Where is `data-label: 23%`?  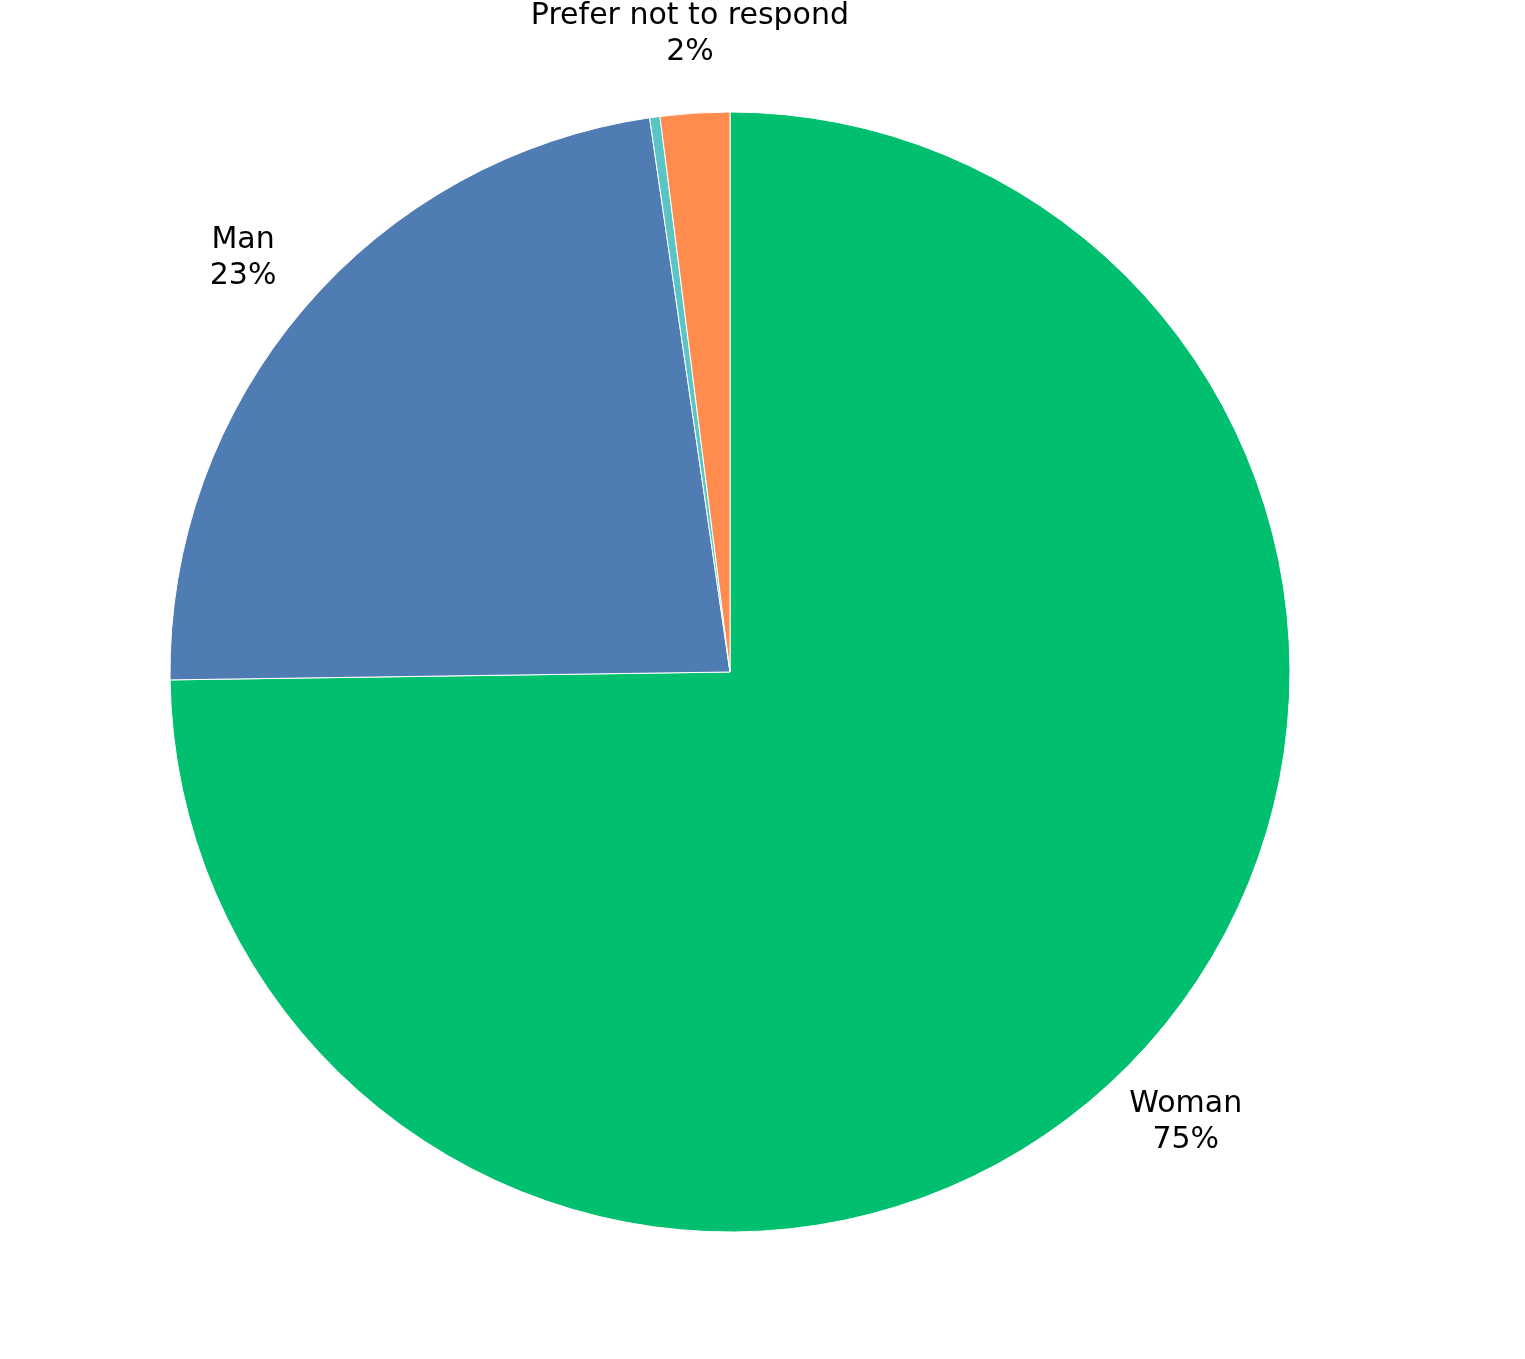
data-label: 23% is located at coordinates (243, 273).